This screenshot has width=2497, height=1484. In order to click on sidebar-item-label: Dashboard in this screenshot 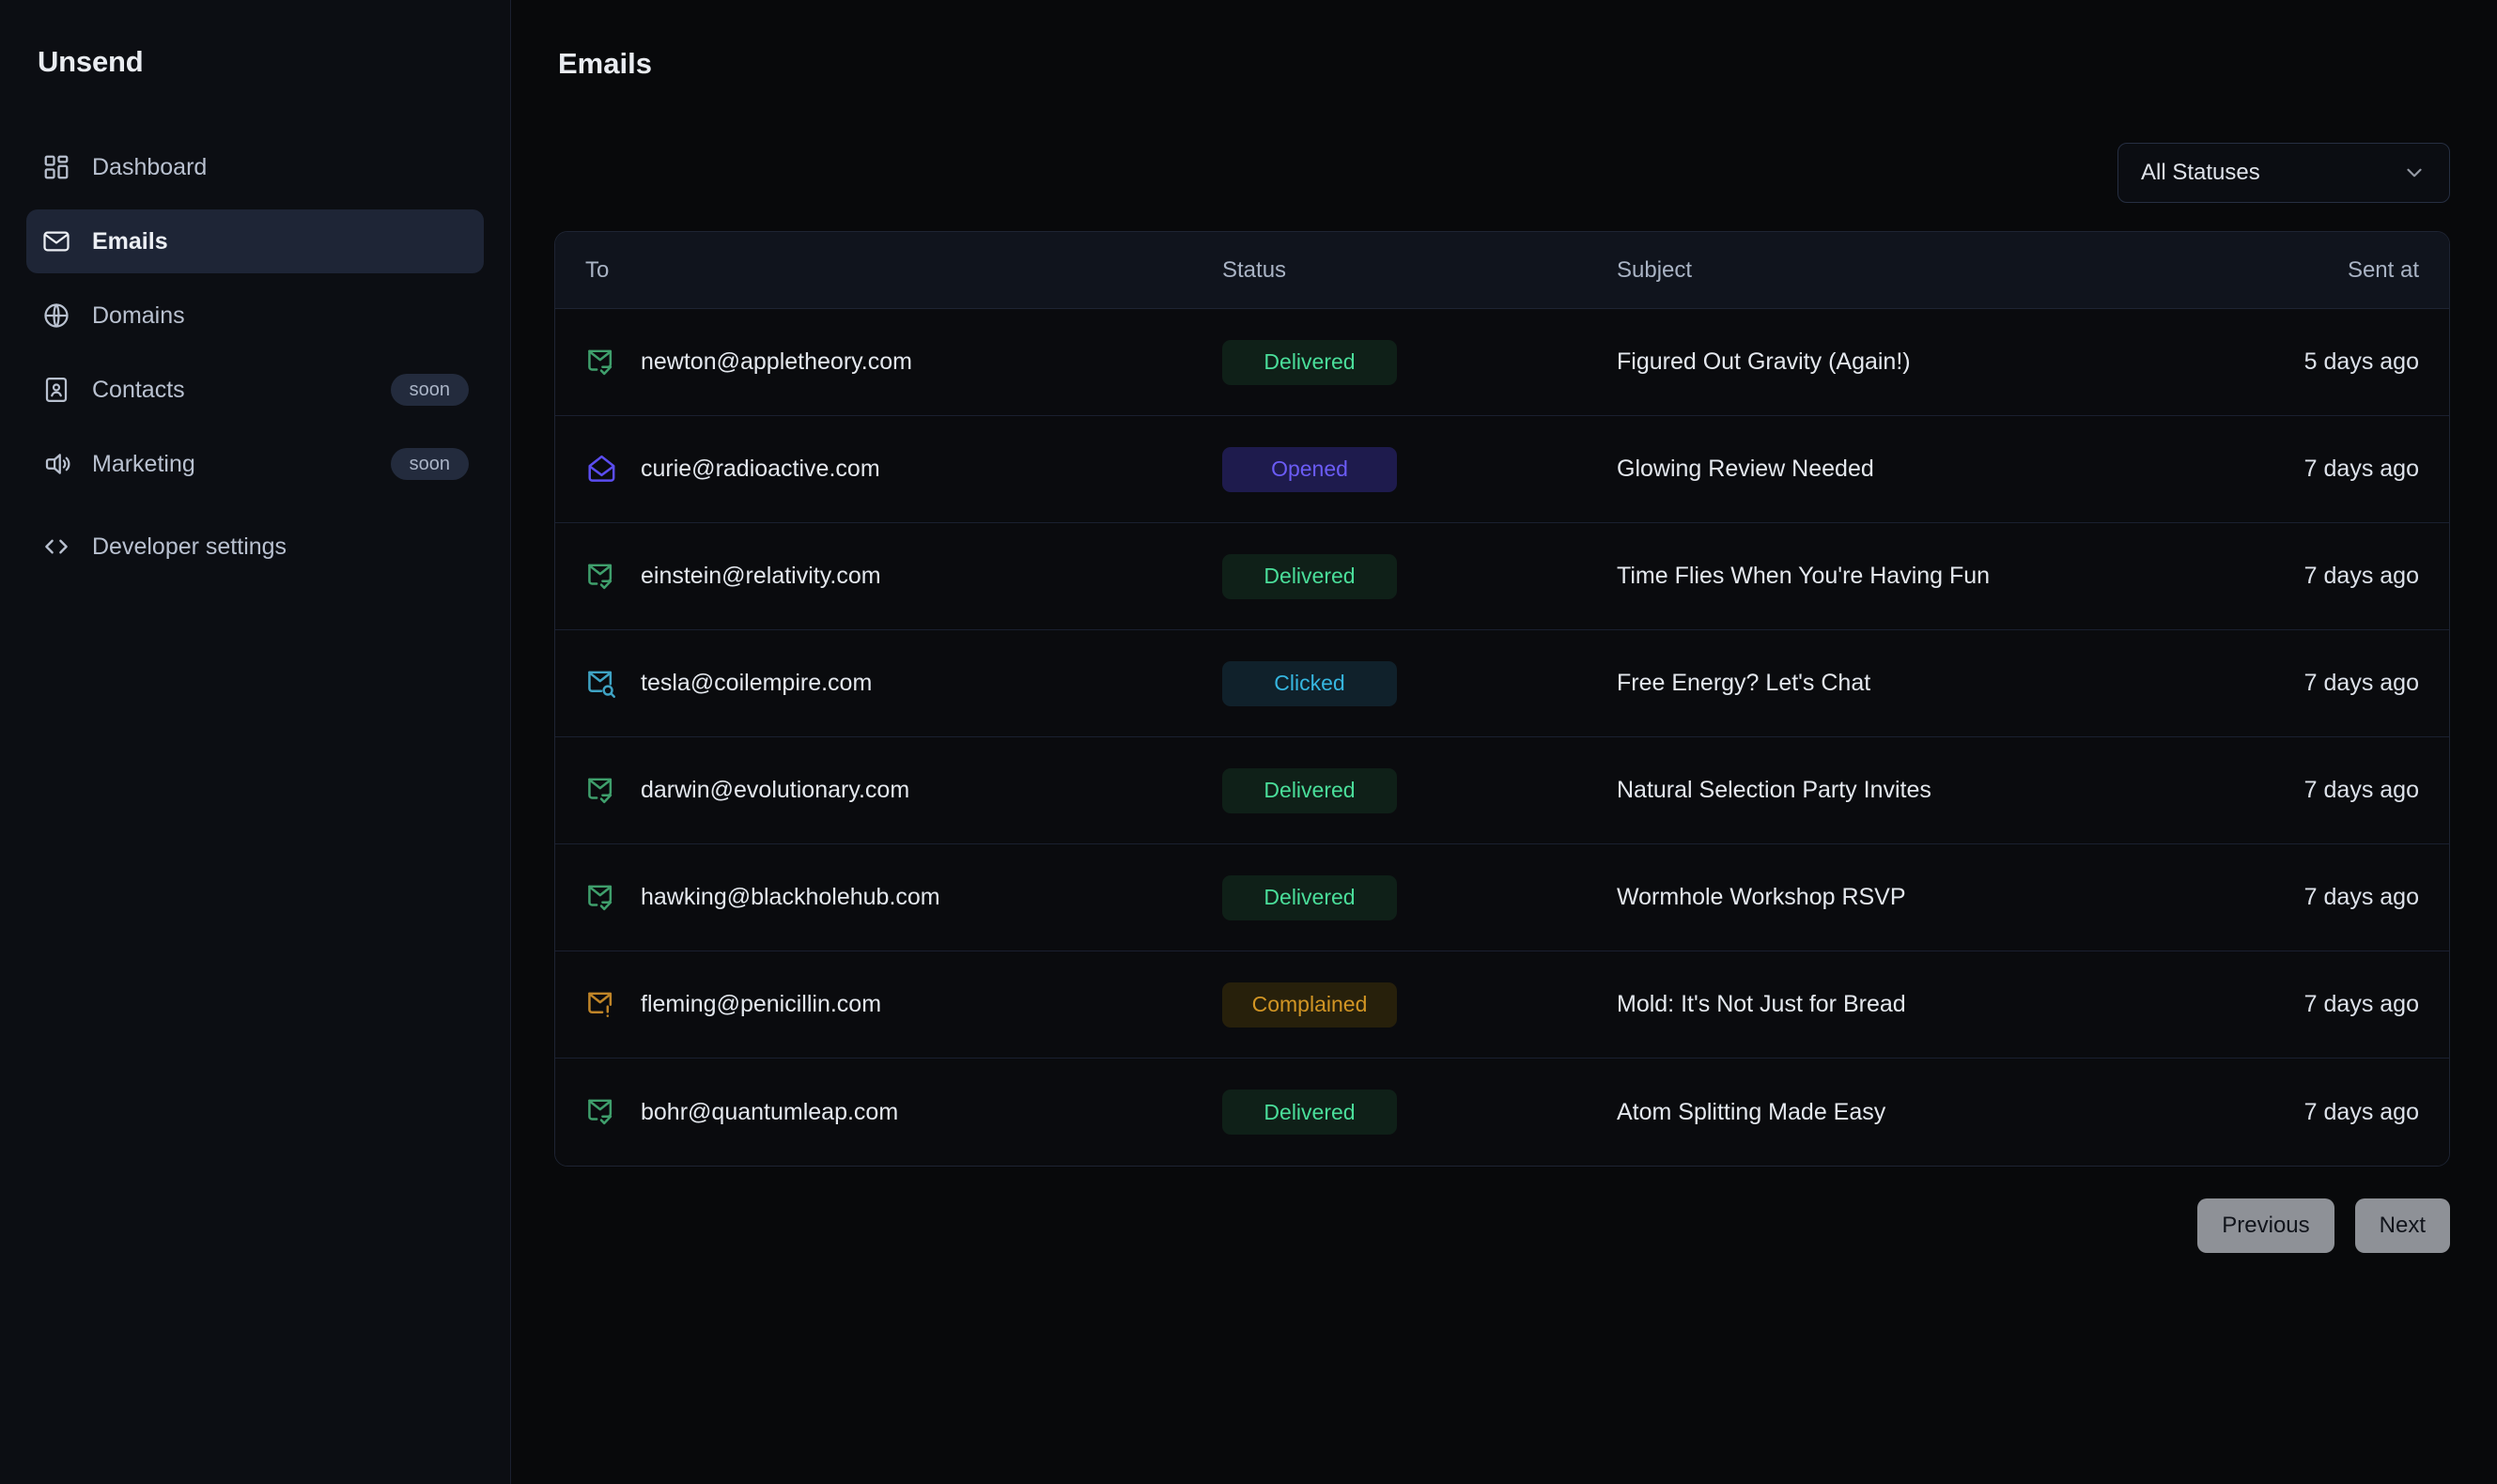, I will do `click(150, 166)`.